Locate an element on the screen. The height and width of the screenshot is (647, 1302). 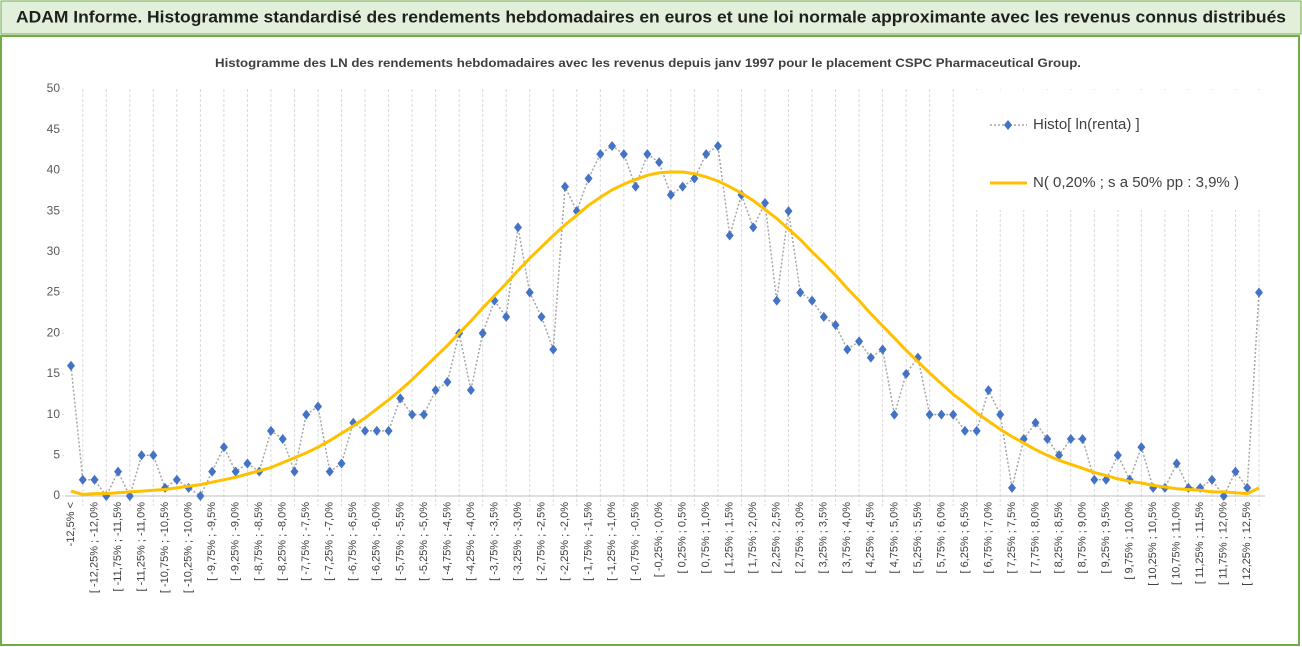
y-tick-label: 25 is located at coordinates (54, 292).